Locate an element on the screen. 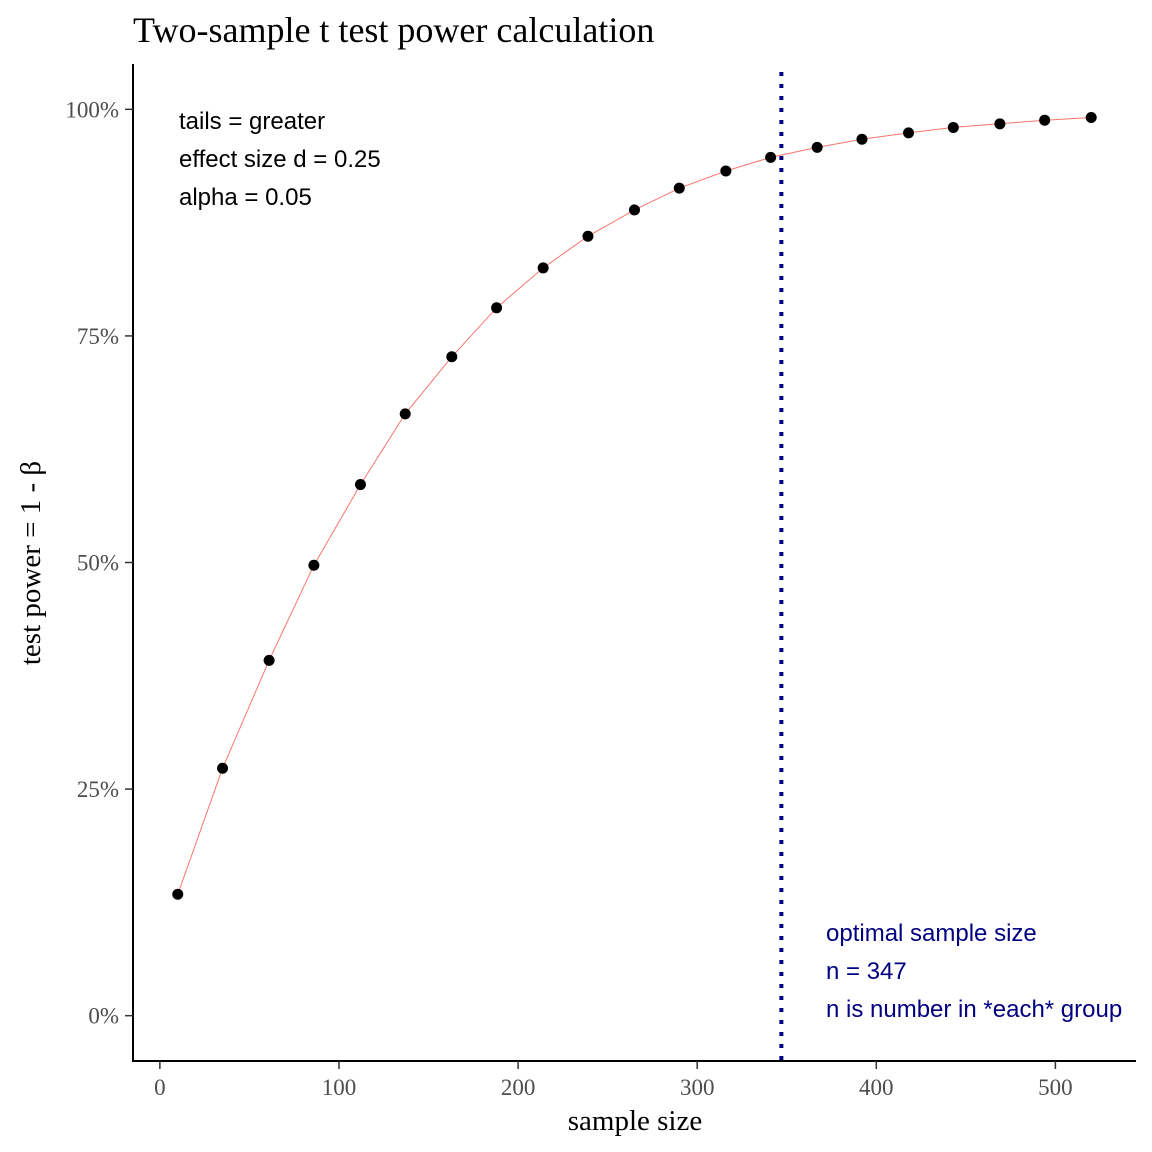 The width and height of the screenshot is (1152, 1152). chart-title: Two-sample t test power calculation is located at coordinates (393, 30).